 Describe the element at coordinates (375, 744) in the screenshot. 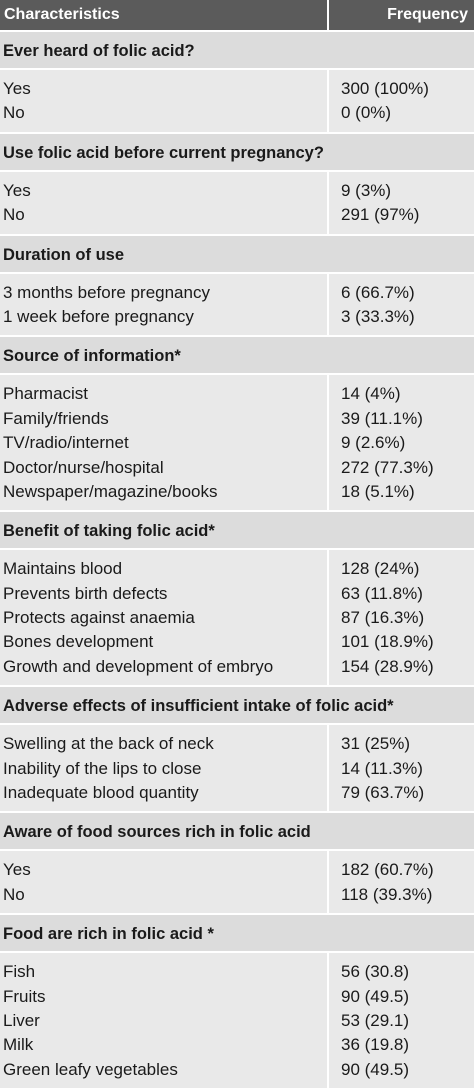

I see `row-frequency: 31 (25%)` at that location.